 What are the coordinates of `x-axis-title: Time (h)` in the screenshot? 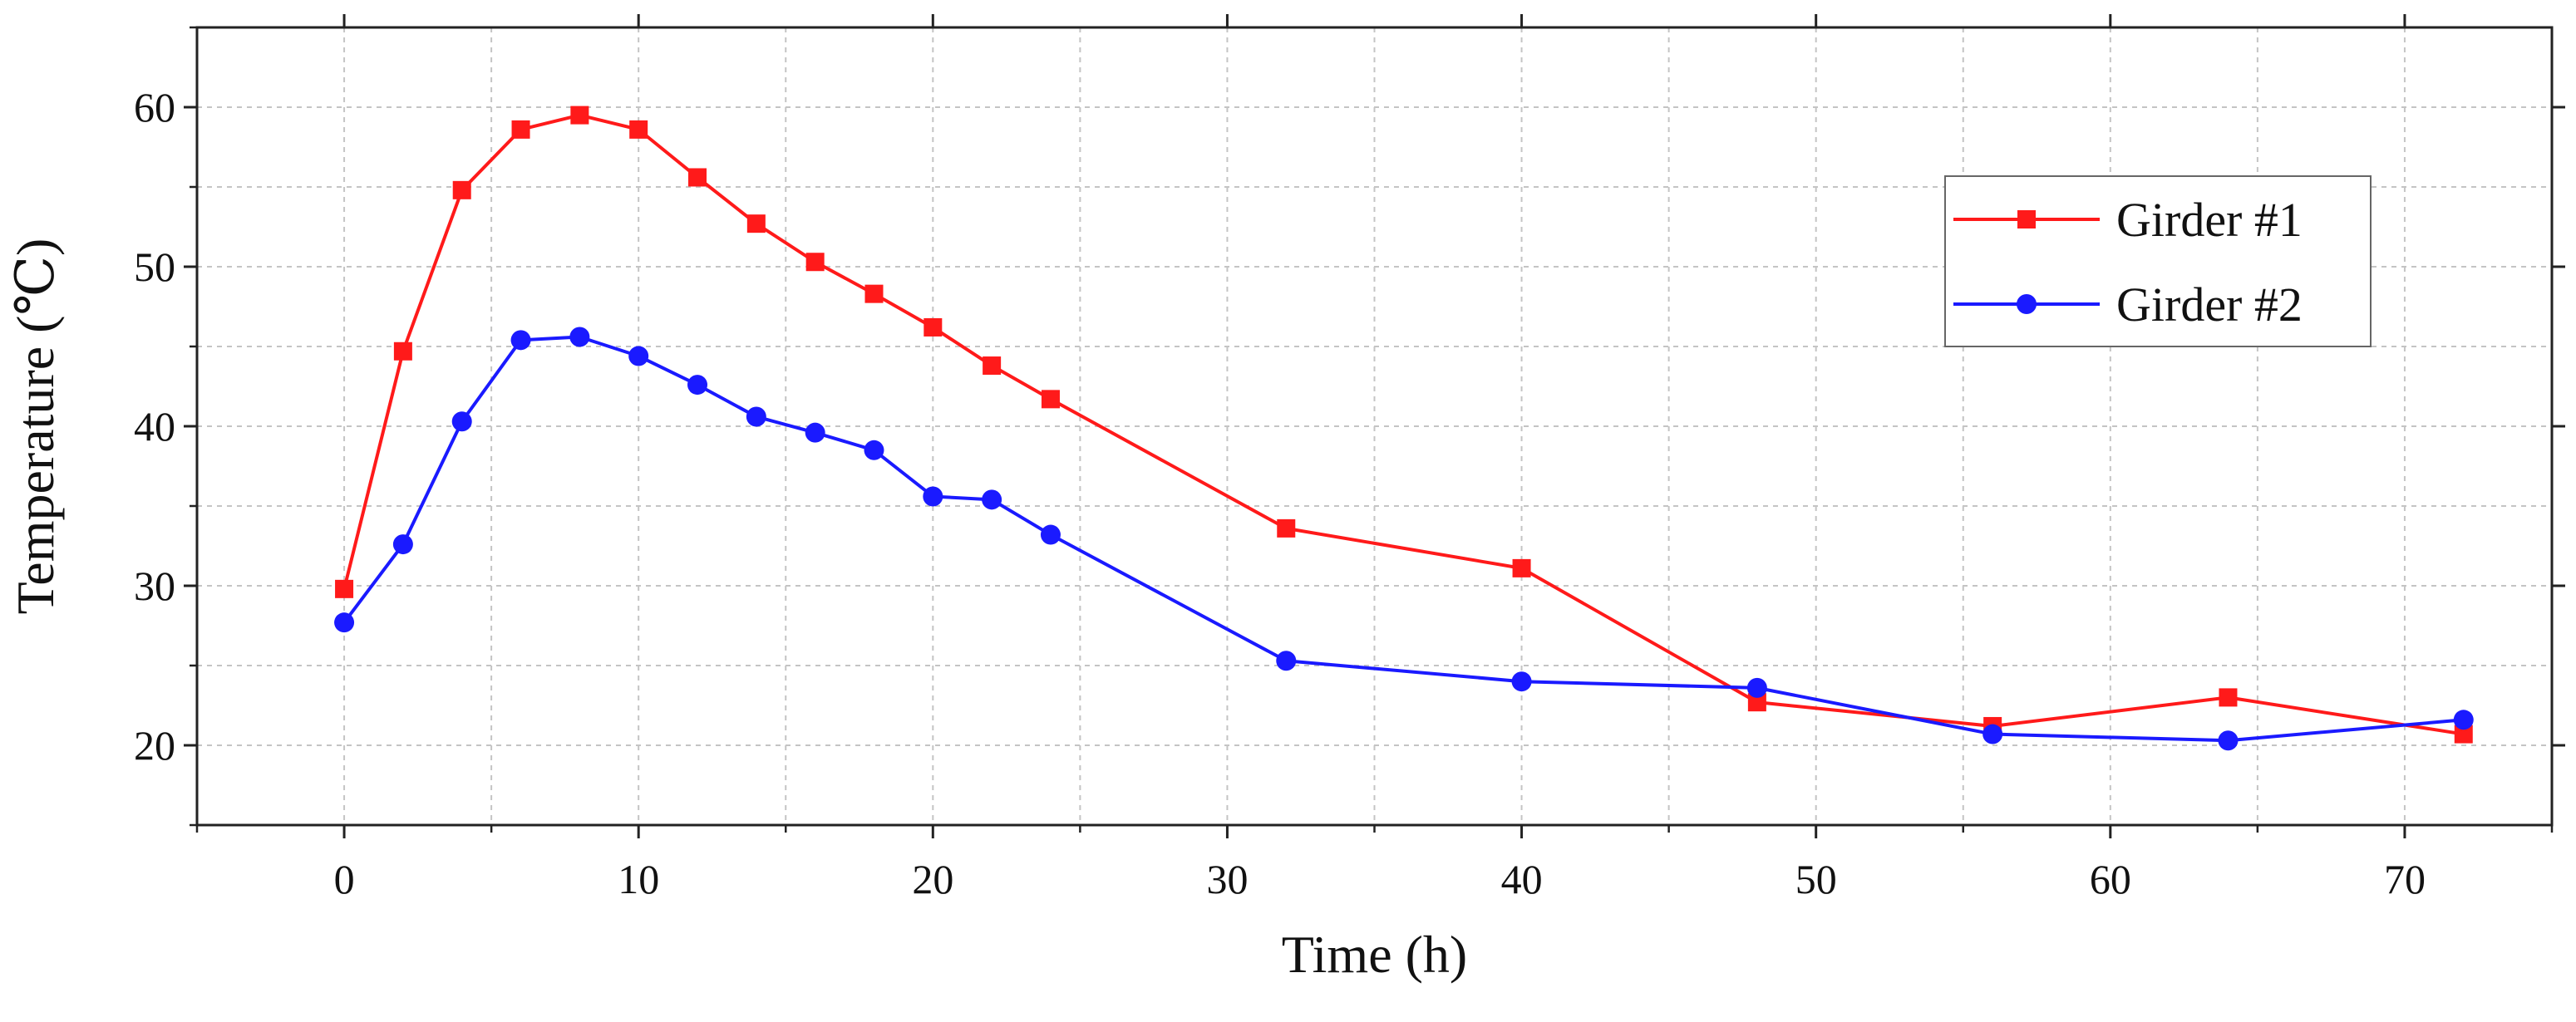 It's located at (1374, 955).